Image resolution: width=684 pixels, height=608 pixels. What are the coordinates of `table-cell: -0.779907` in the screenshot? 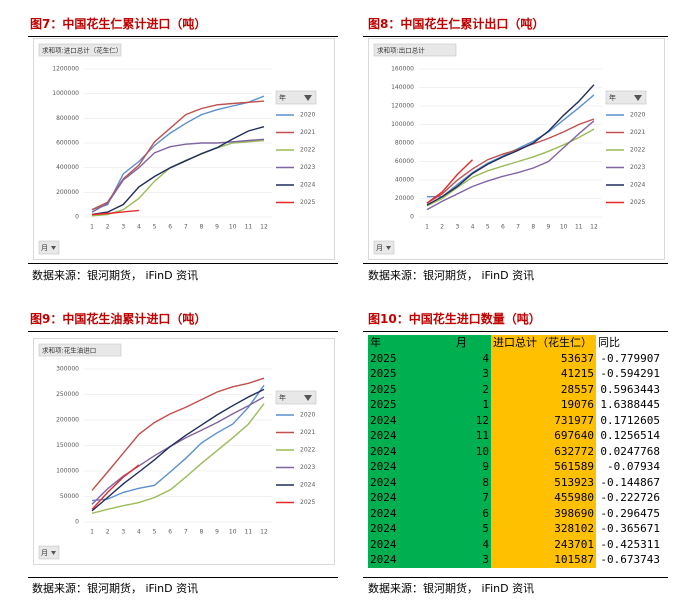 It's located at (629, 358).